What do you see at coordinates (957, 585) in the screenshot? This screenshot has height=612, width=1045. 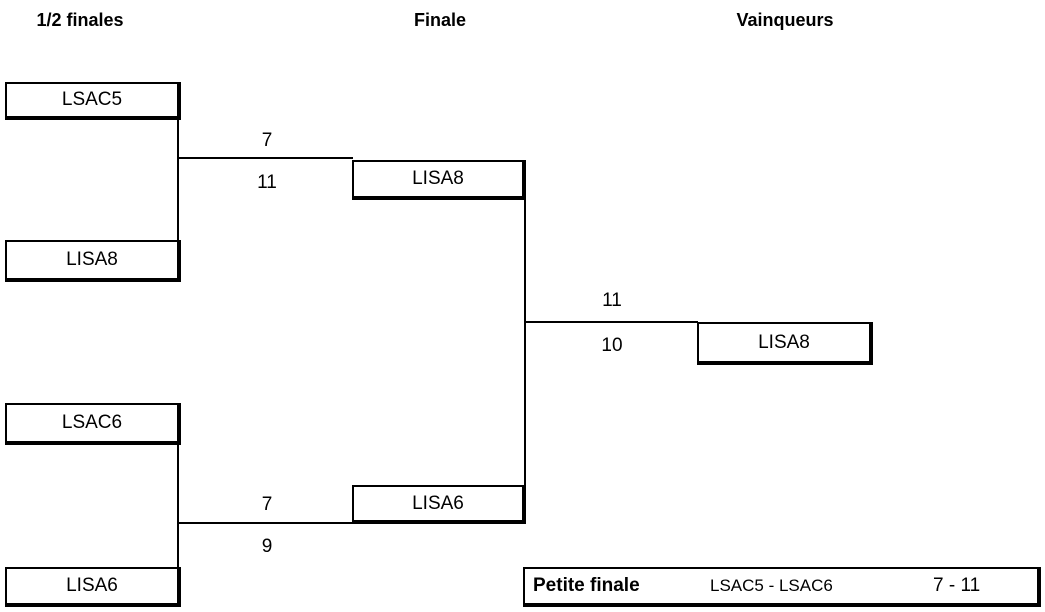 I see `third-place-score: 7 - 11` at bounding box center [957, 585].